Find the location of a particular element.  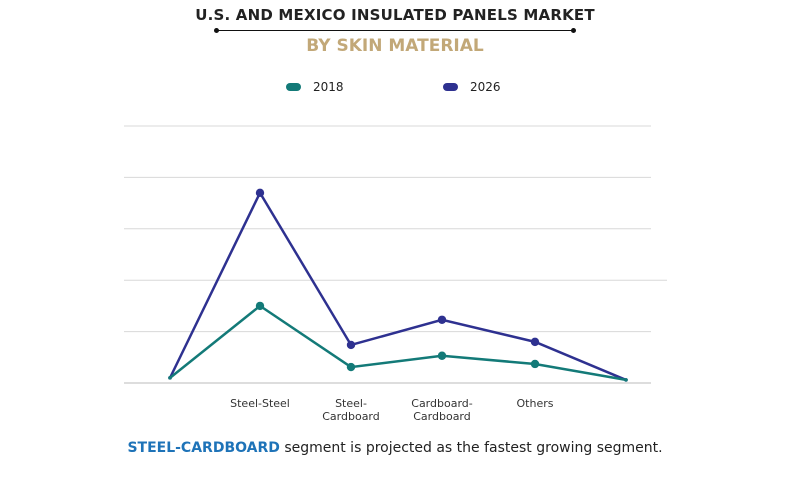

x-tick-label: Steel-Steel is located at coordinates (260, 403).